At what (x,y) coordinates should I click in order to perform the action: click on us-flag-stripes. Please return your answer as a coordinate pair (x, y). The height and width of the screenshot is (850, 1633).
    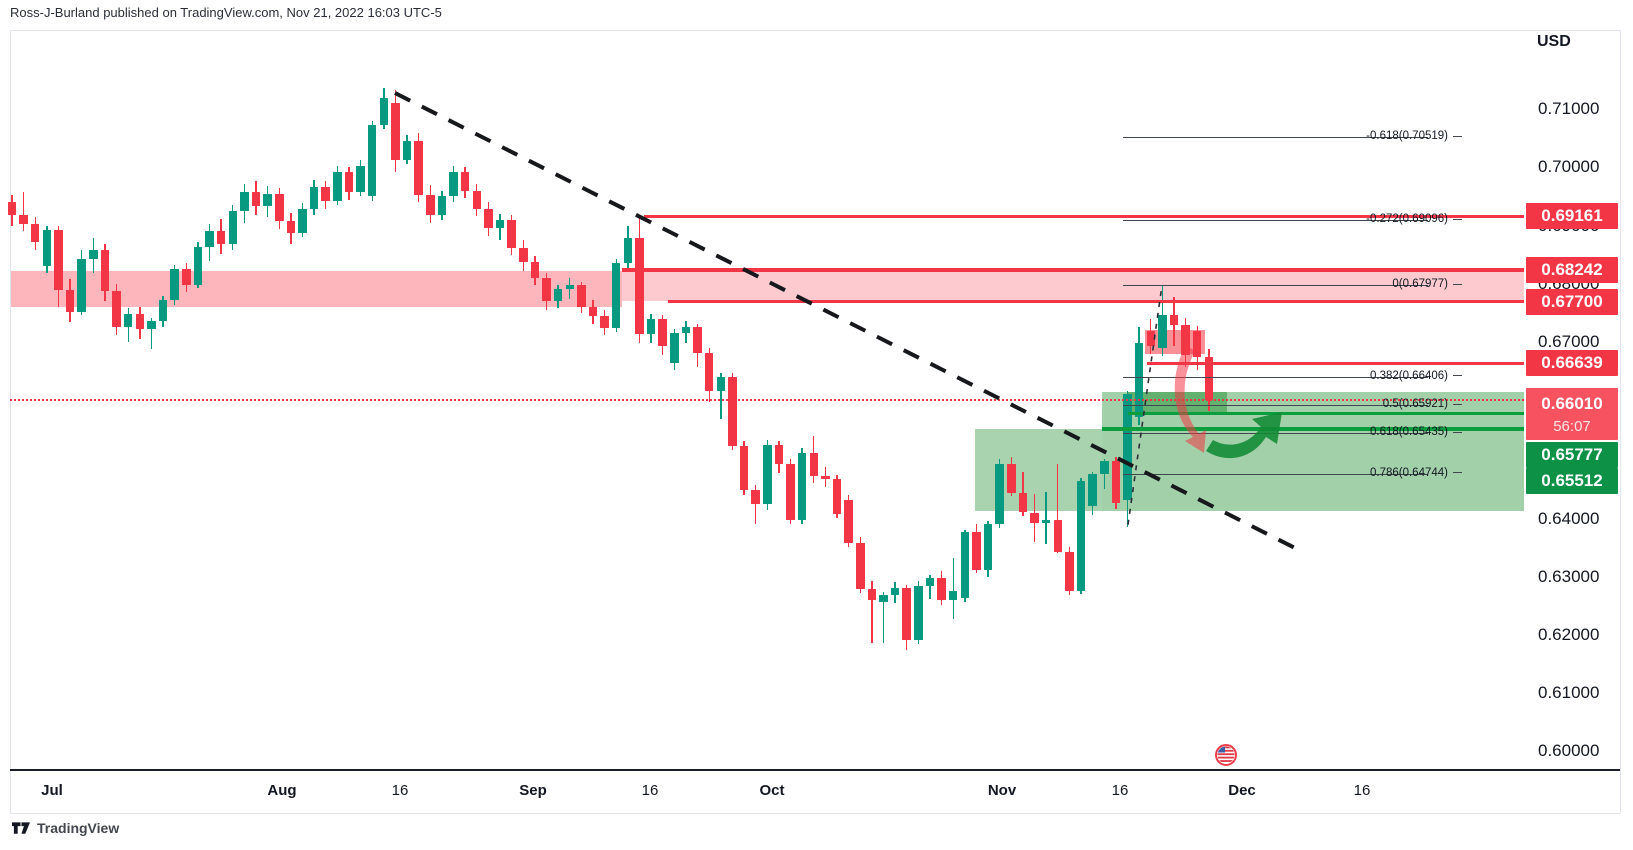
    Looking at the image, I should click on (1226, 754).